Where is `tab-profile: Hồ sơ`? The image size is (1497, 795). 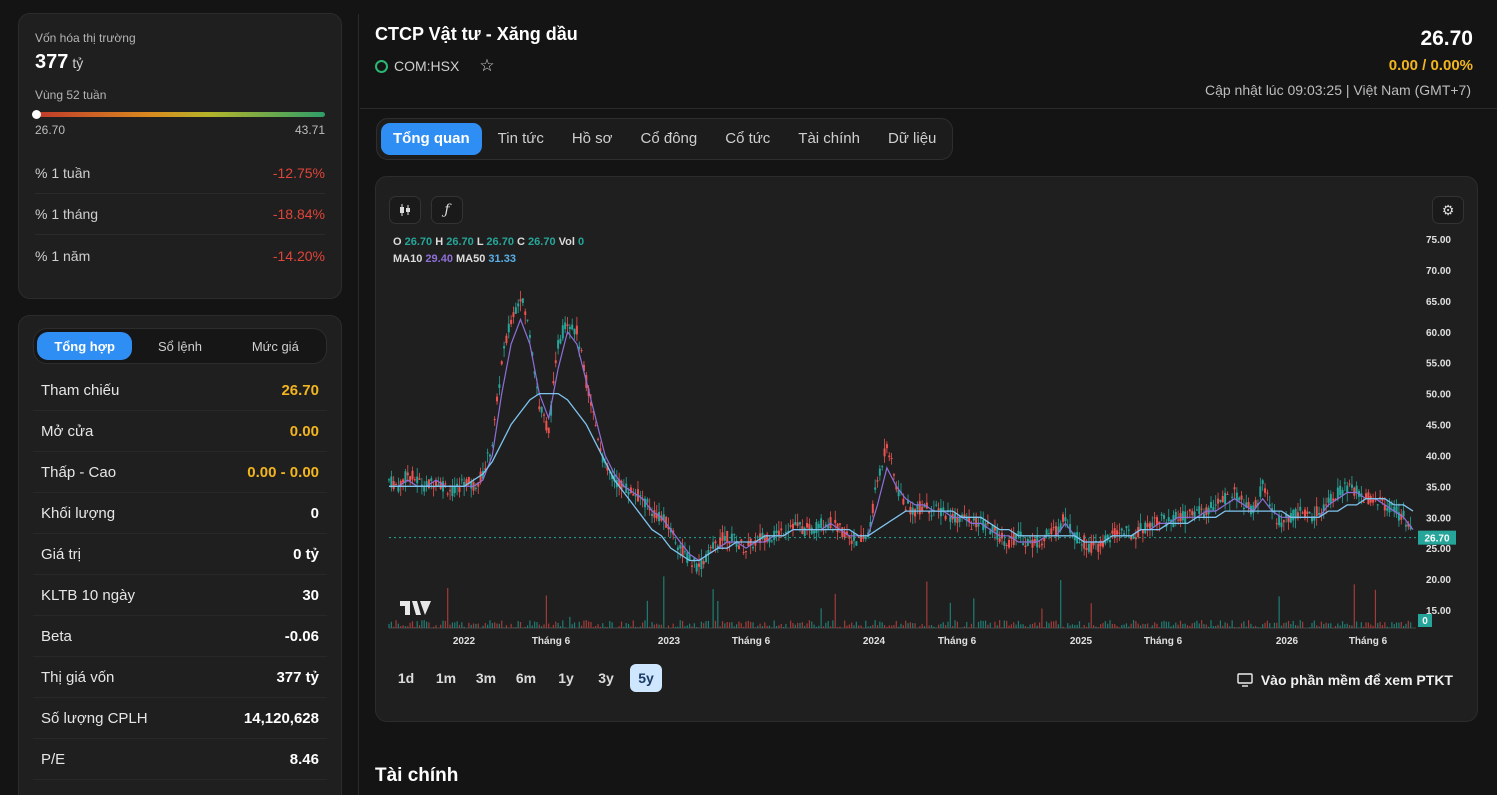
tab-profile: Hồ sơ is located at coordinates (592, 138).